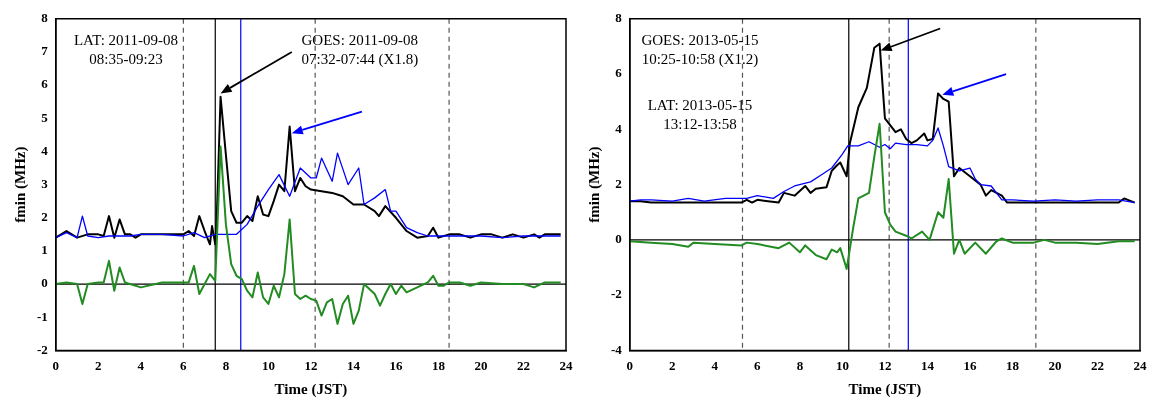  I want to click on y-tick-label: 3, so click(45, 183).